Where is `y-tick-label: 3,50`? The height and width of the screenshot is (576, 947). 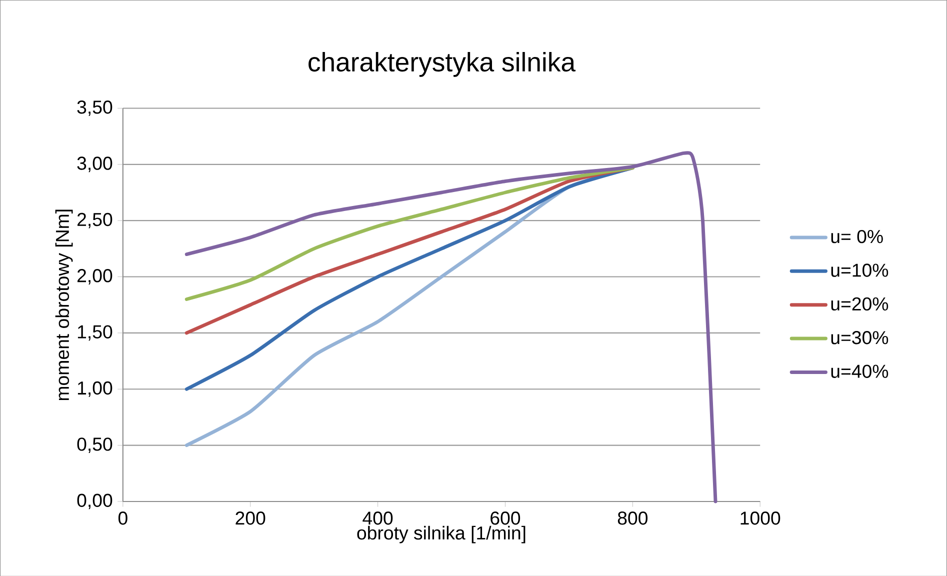
y-tick-label: 3,50 is located at coordinates (94, 108).